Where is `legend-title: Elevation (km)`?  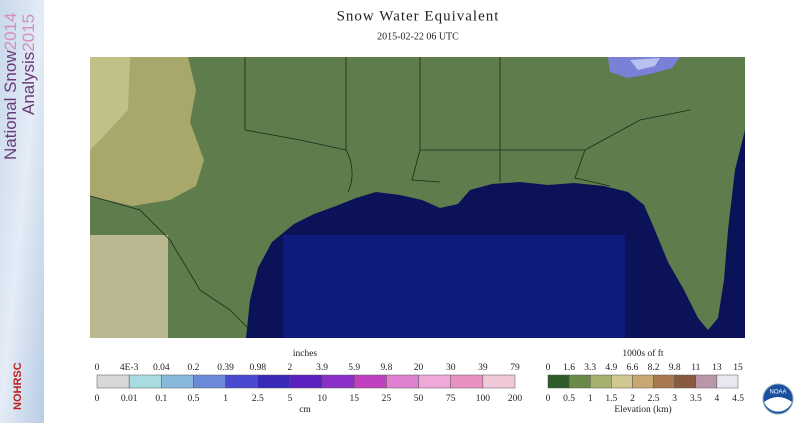 legend-title: Elevation (km) is located at coordinates (642, 409).